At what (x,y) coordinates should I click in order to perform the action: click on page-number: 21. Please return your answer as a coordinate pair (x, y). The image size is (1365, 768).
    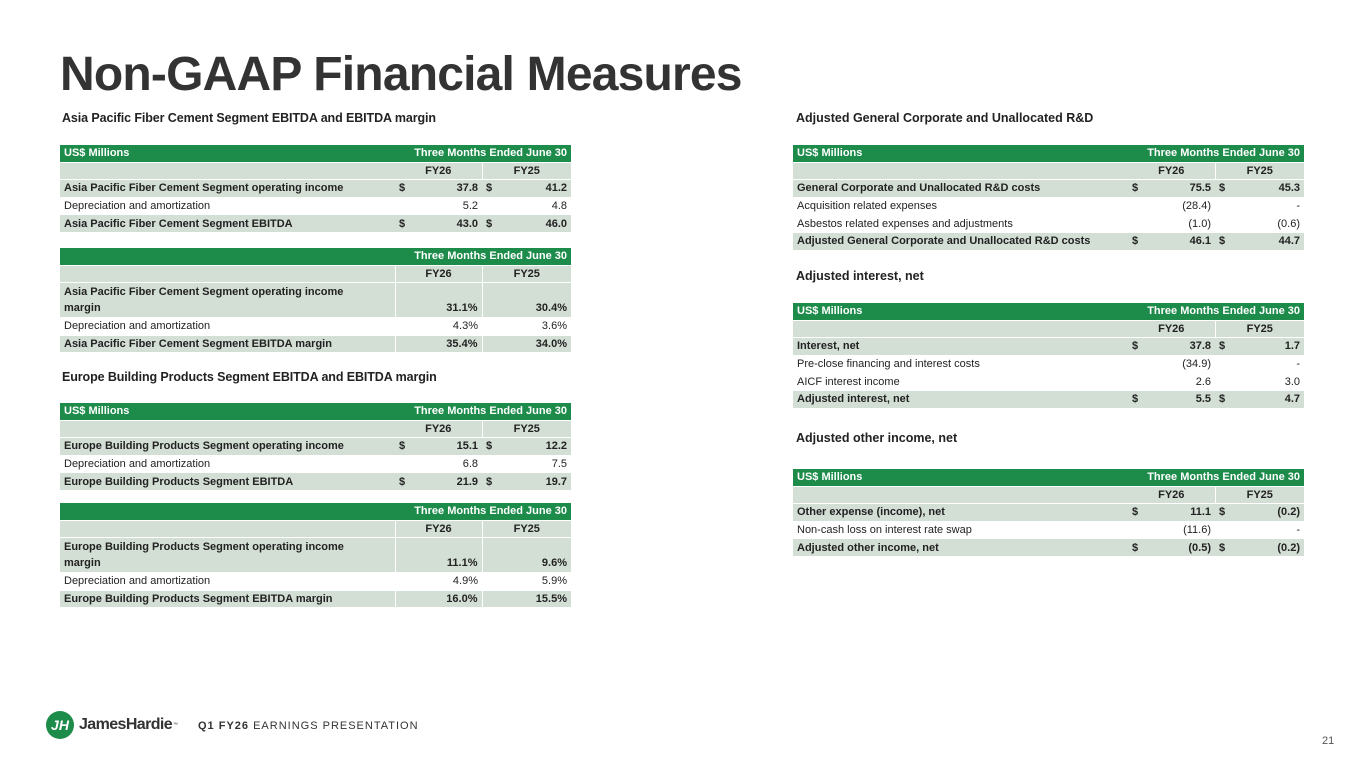
    Looking at the image, I should click on (1328, 741).